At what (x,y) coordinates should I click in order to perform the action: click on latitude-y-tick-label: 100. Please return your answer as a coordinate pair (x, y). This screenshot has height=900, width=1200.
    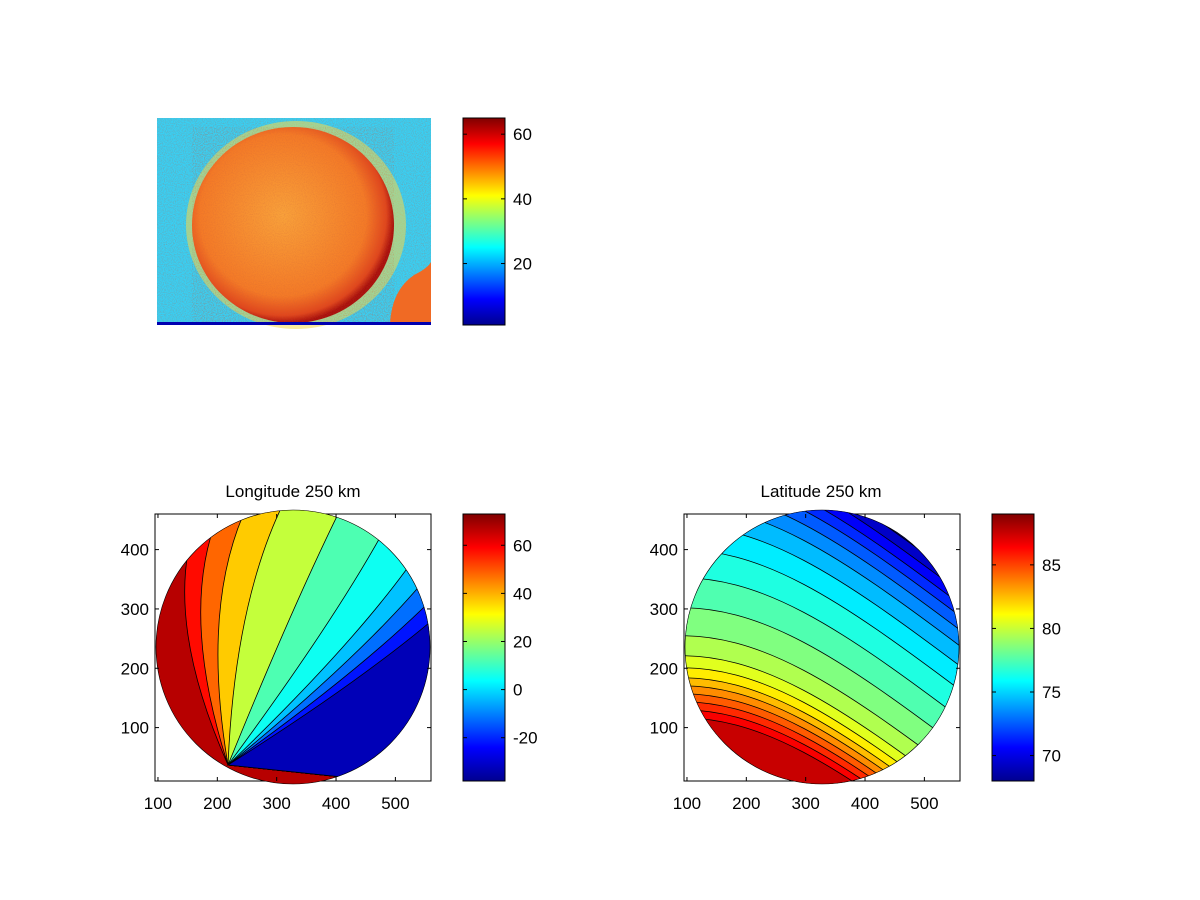
    Looking at the image, I should click on (664, 728).